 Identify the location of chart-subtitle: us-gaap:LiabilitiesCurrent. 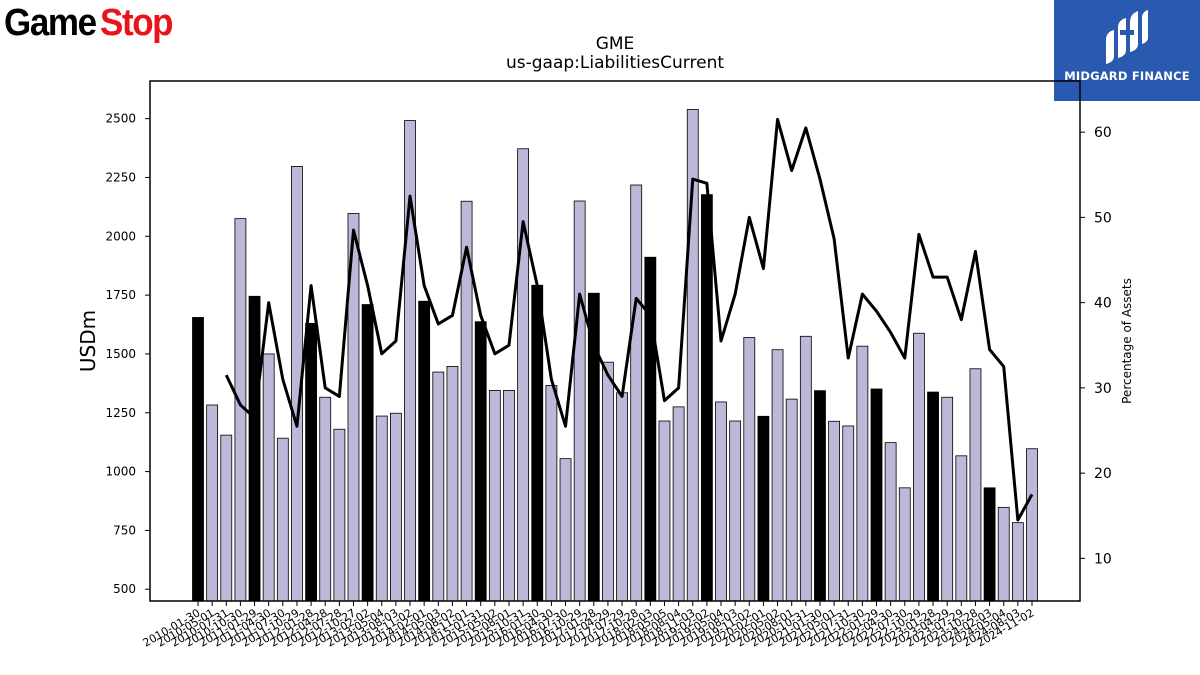
(615, 63).